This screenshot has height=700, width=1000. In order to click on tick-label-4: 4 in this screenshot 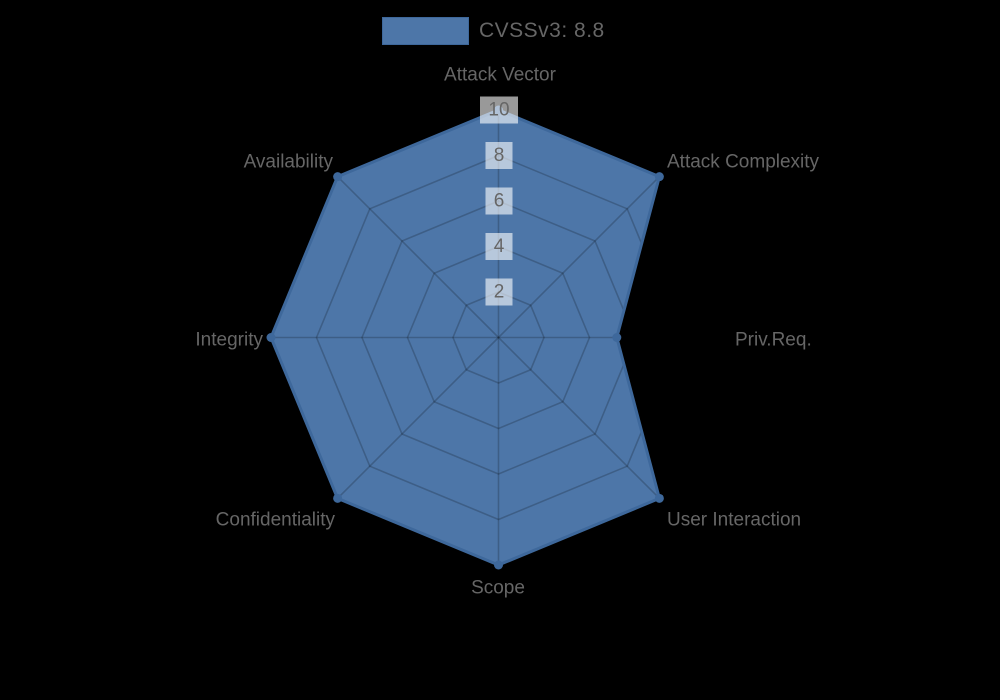, I will do `click(499, 246)`.